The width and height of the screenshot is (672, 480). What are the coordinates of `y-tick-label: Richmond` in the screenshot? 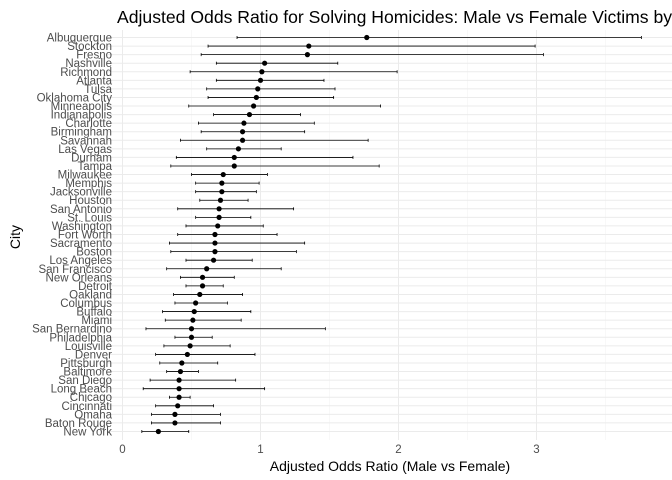 It's located at (86, 73).